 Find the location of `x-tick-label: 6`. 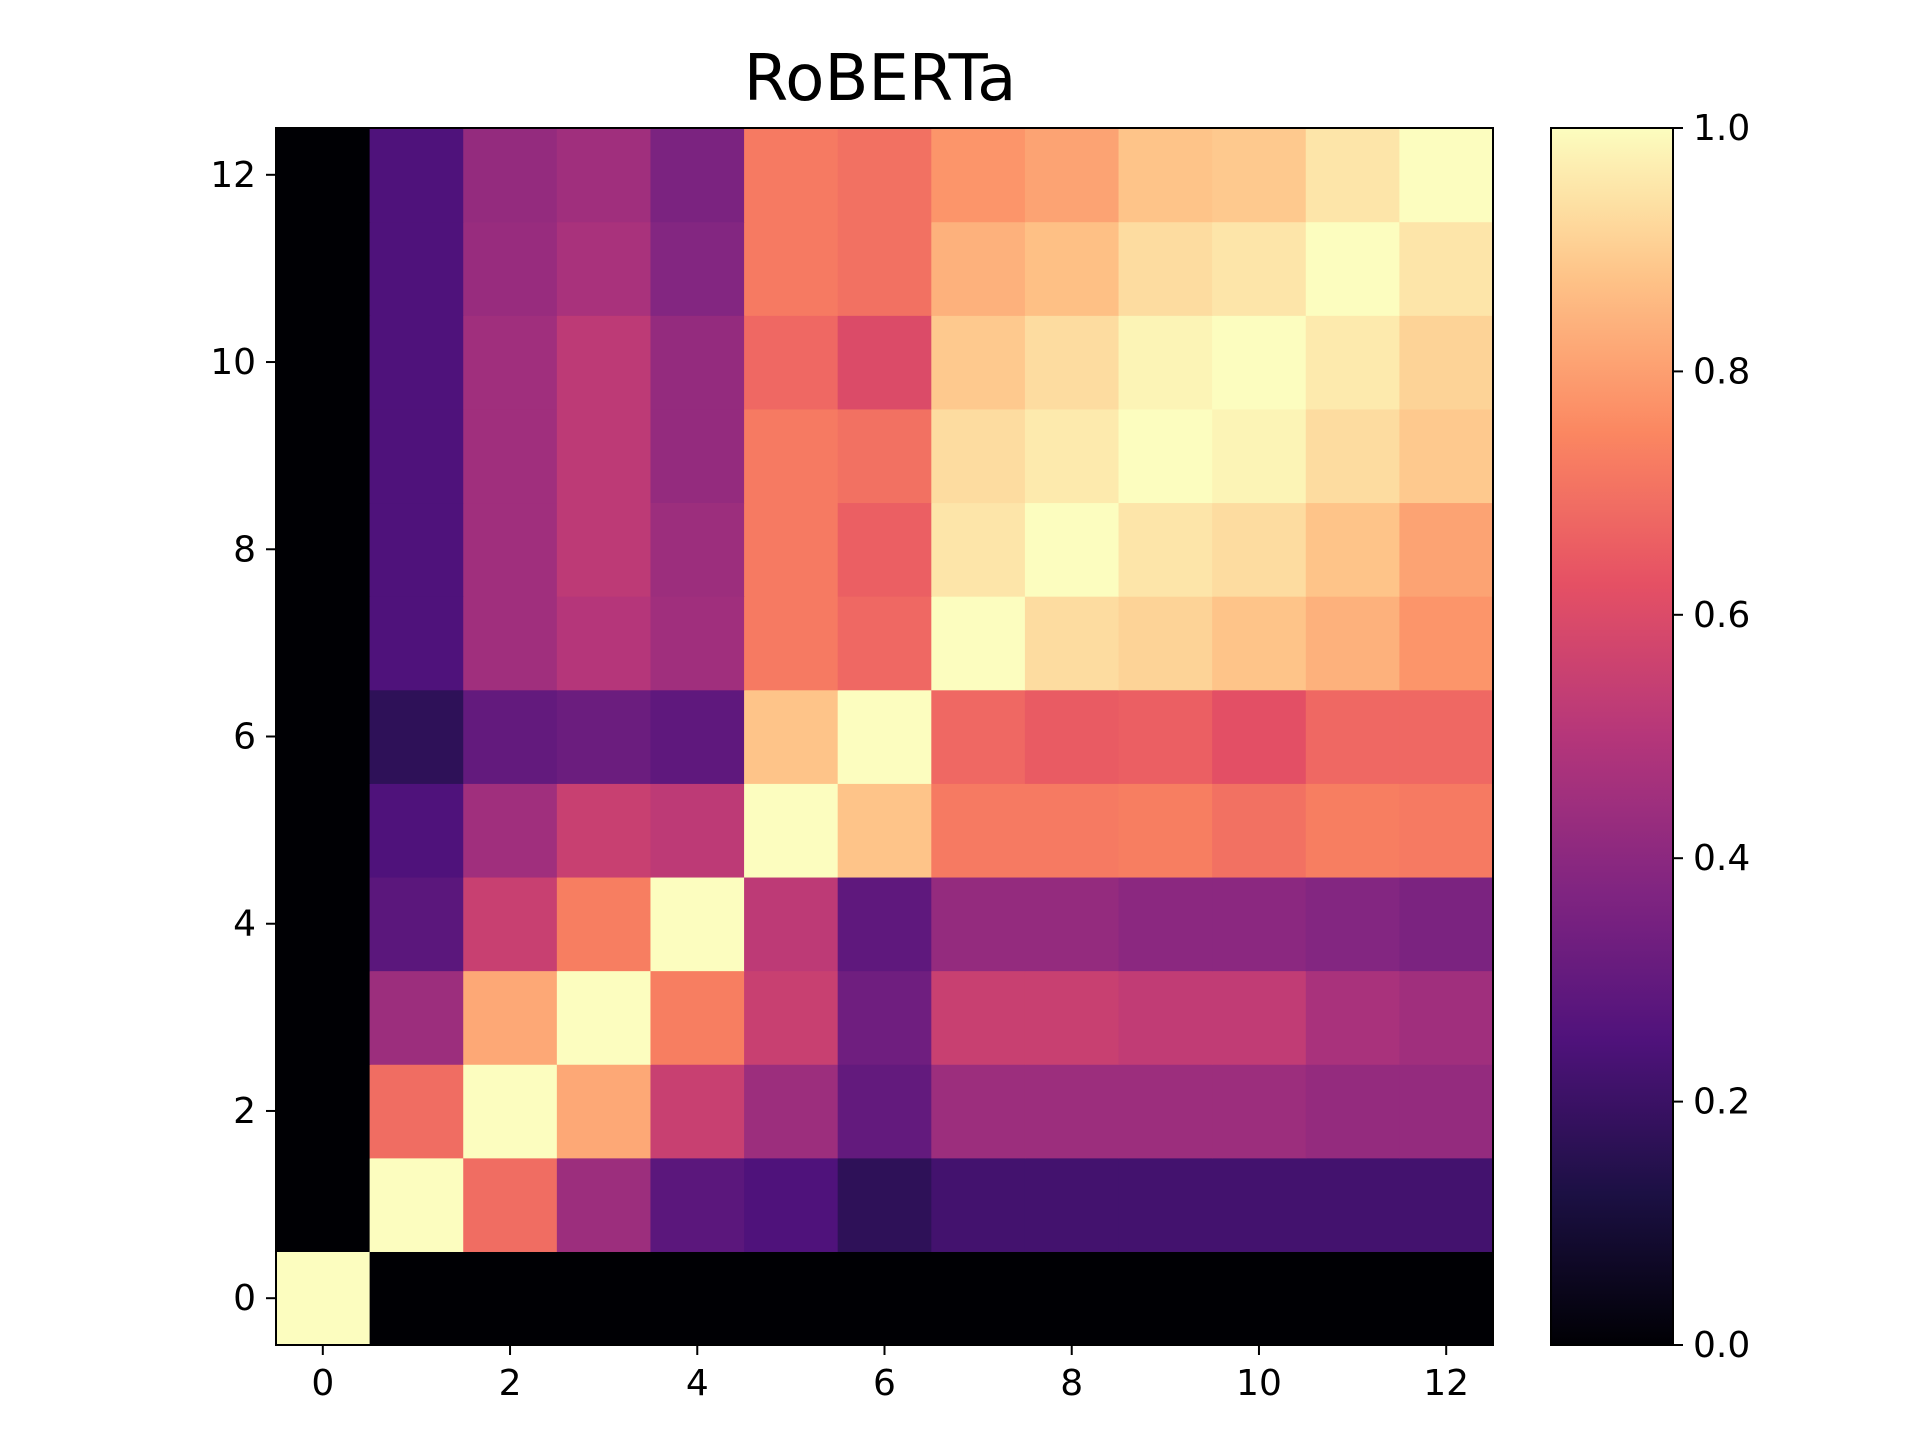

x-tick-label: 6 is located at coordinates (884, 1383).